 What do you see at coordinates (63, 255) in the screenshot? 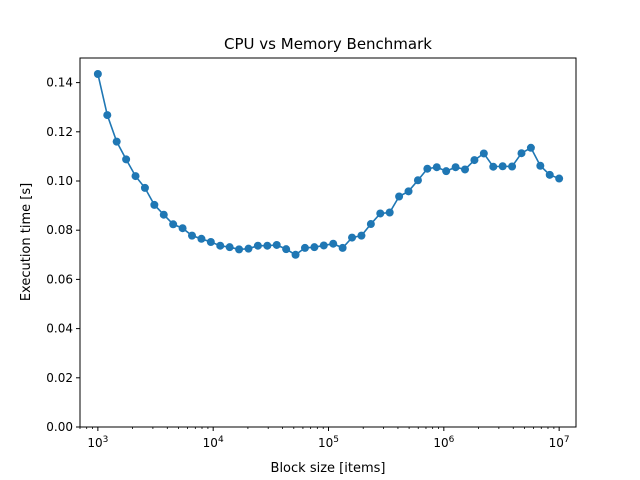
I see `y-axis-ticks: 0.00 0.02 0.04 0.06 0.08 0.10 0.12 0.14` at bounding box center [63, 255].